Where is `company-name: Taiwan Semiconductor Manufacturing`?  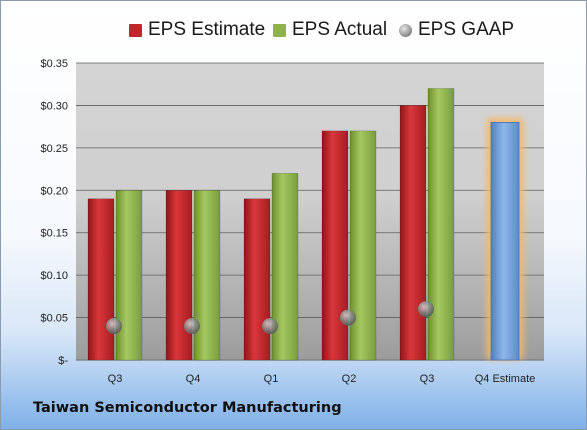 company-name: Taiwan Semiconductor Manufacturing is located at coordinates (187, 408).